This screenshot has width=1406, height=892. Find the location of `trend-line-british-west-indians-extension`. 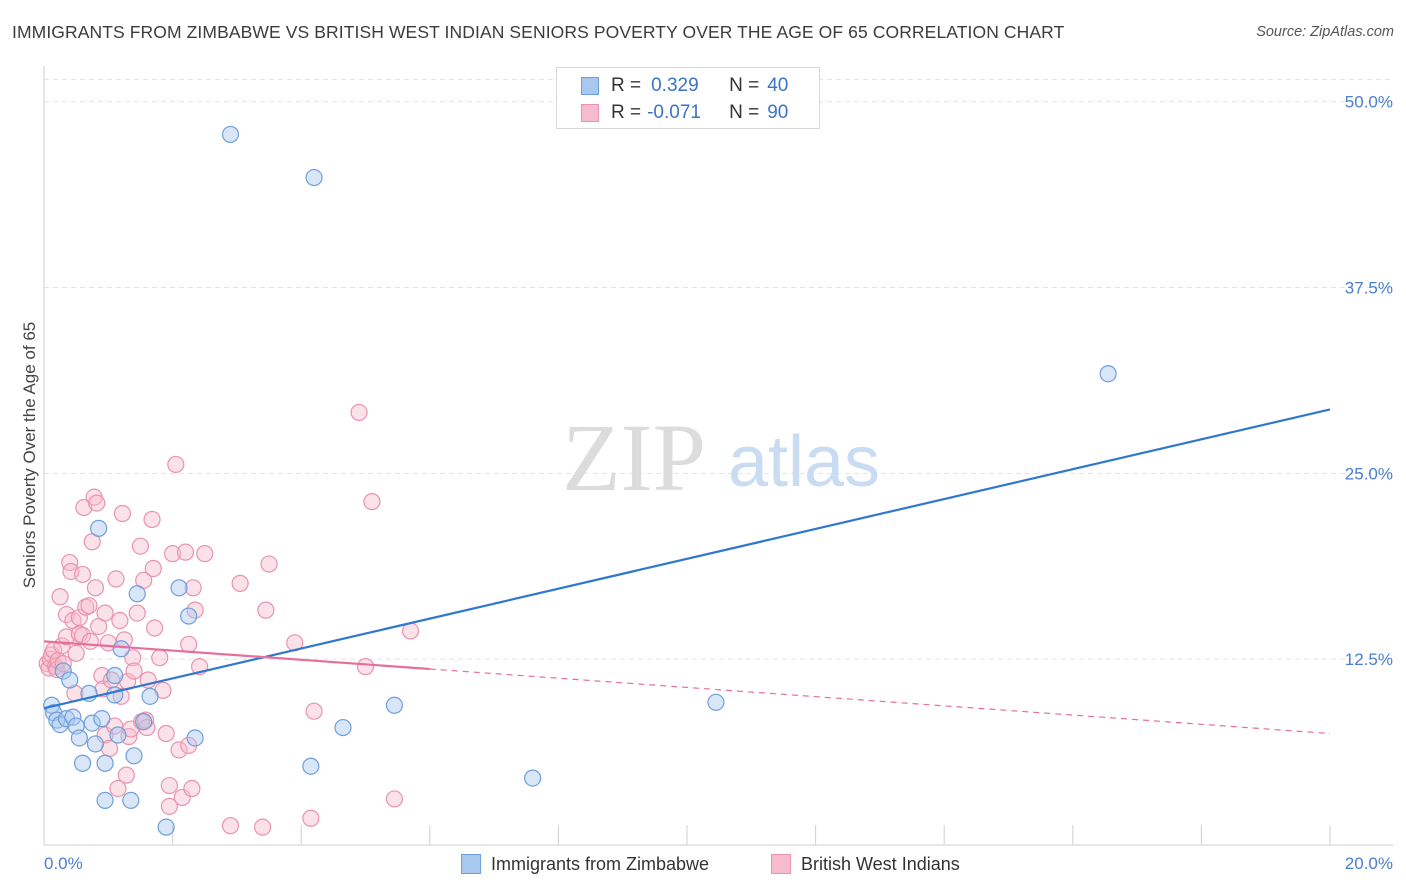

trend-line-british-west-indians-extension is located at coordinates (880, 701).